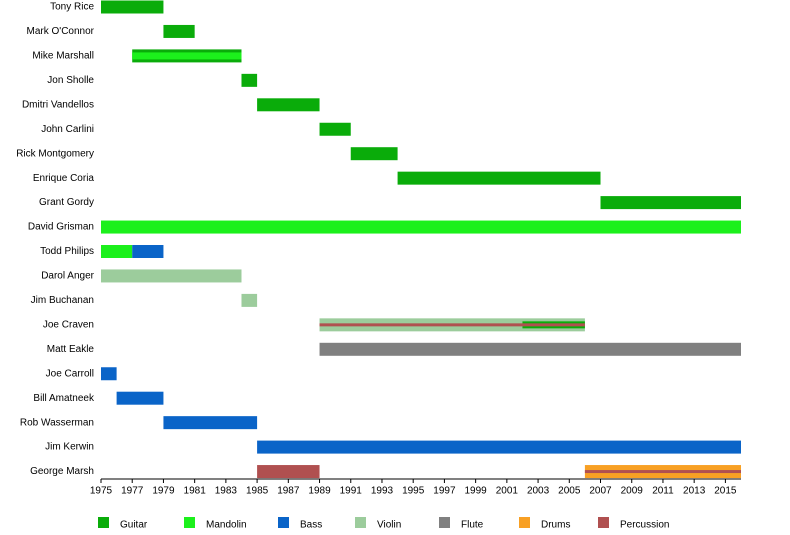 This screenshot has width=790, height=535. What do you see at coordinates (538, 491) in the screenshot?
I see `x-tick-label: 2003` at bounding box center [538, 491].